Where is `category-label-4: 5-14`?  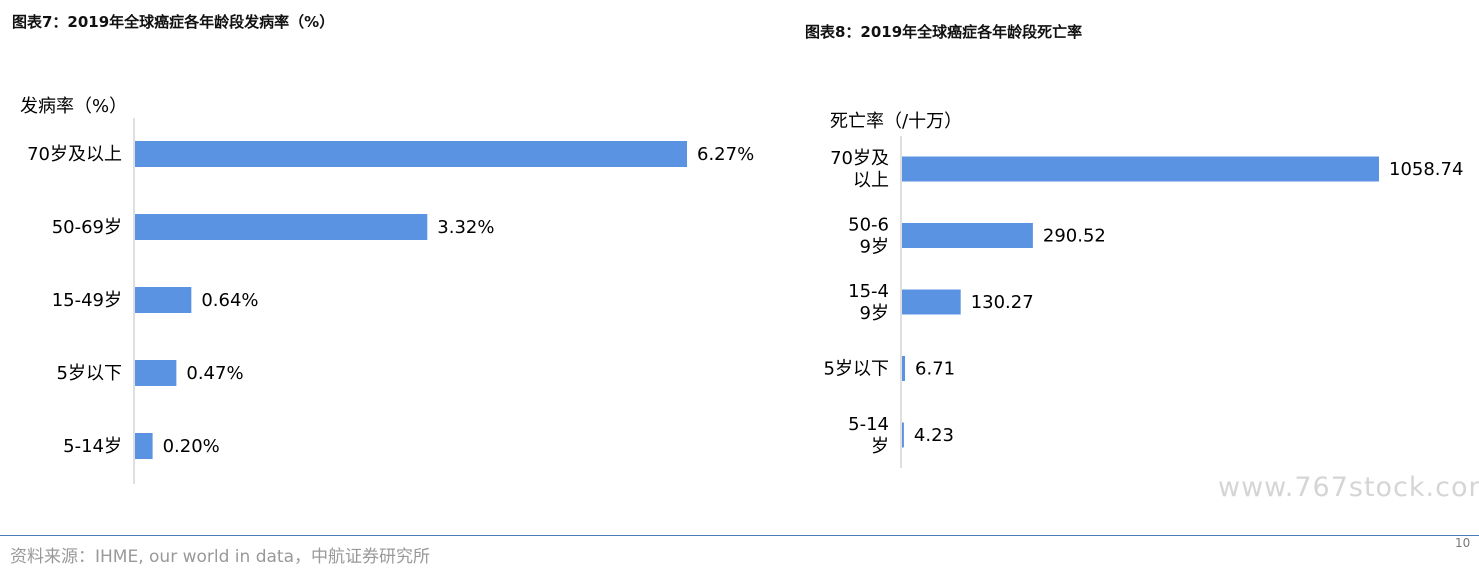
category-label-4: 5-14 is located at coordinates (868, 424).